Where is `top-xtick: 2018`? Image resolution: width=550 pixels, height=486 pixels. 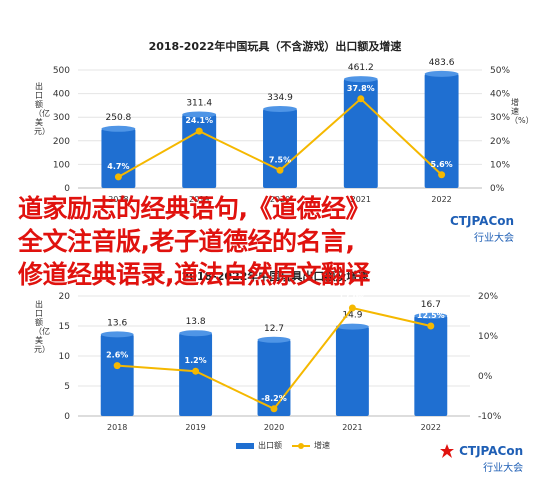
top-xtick: 2018 is located at coordinates (118, 199).